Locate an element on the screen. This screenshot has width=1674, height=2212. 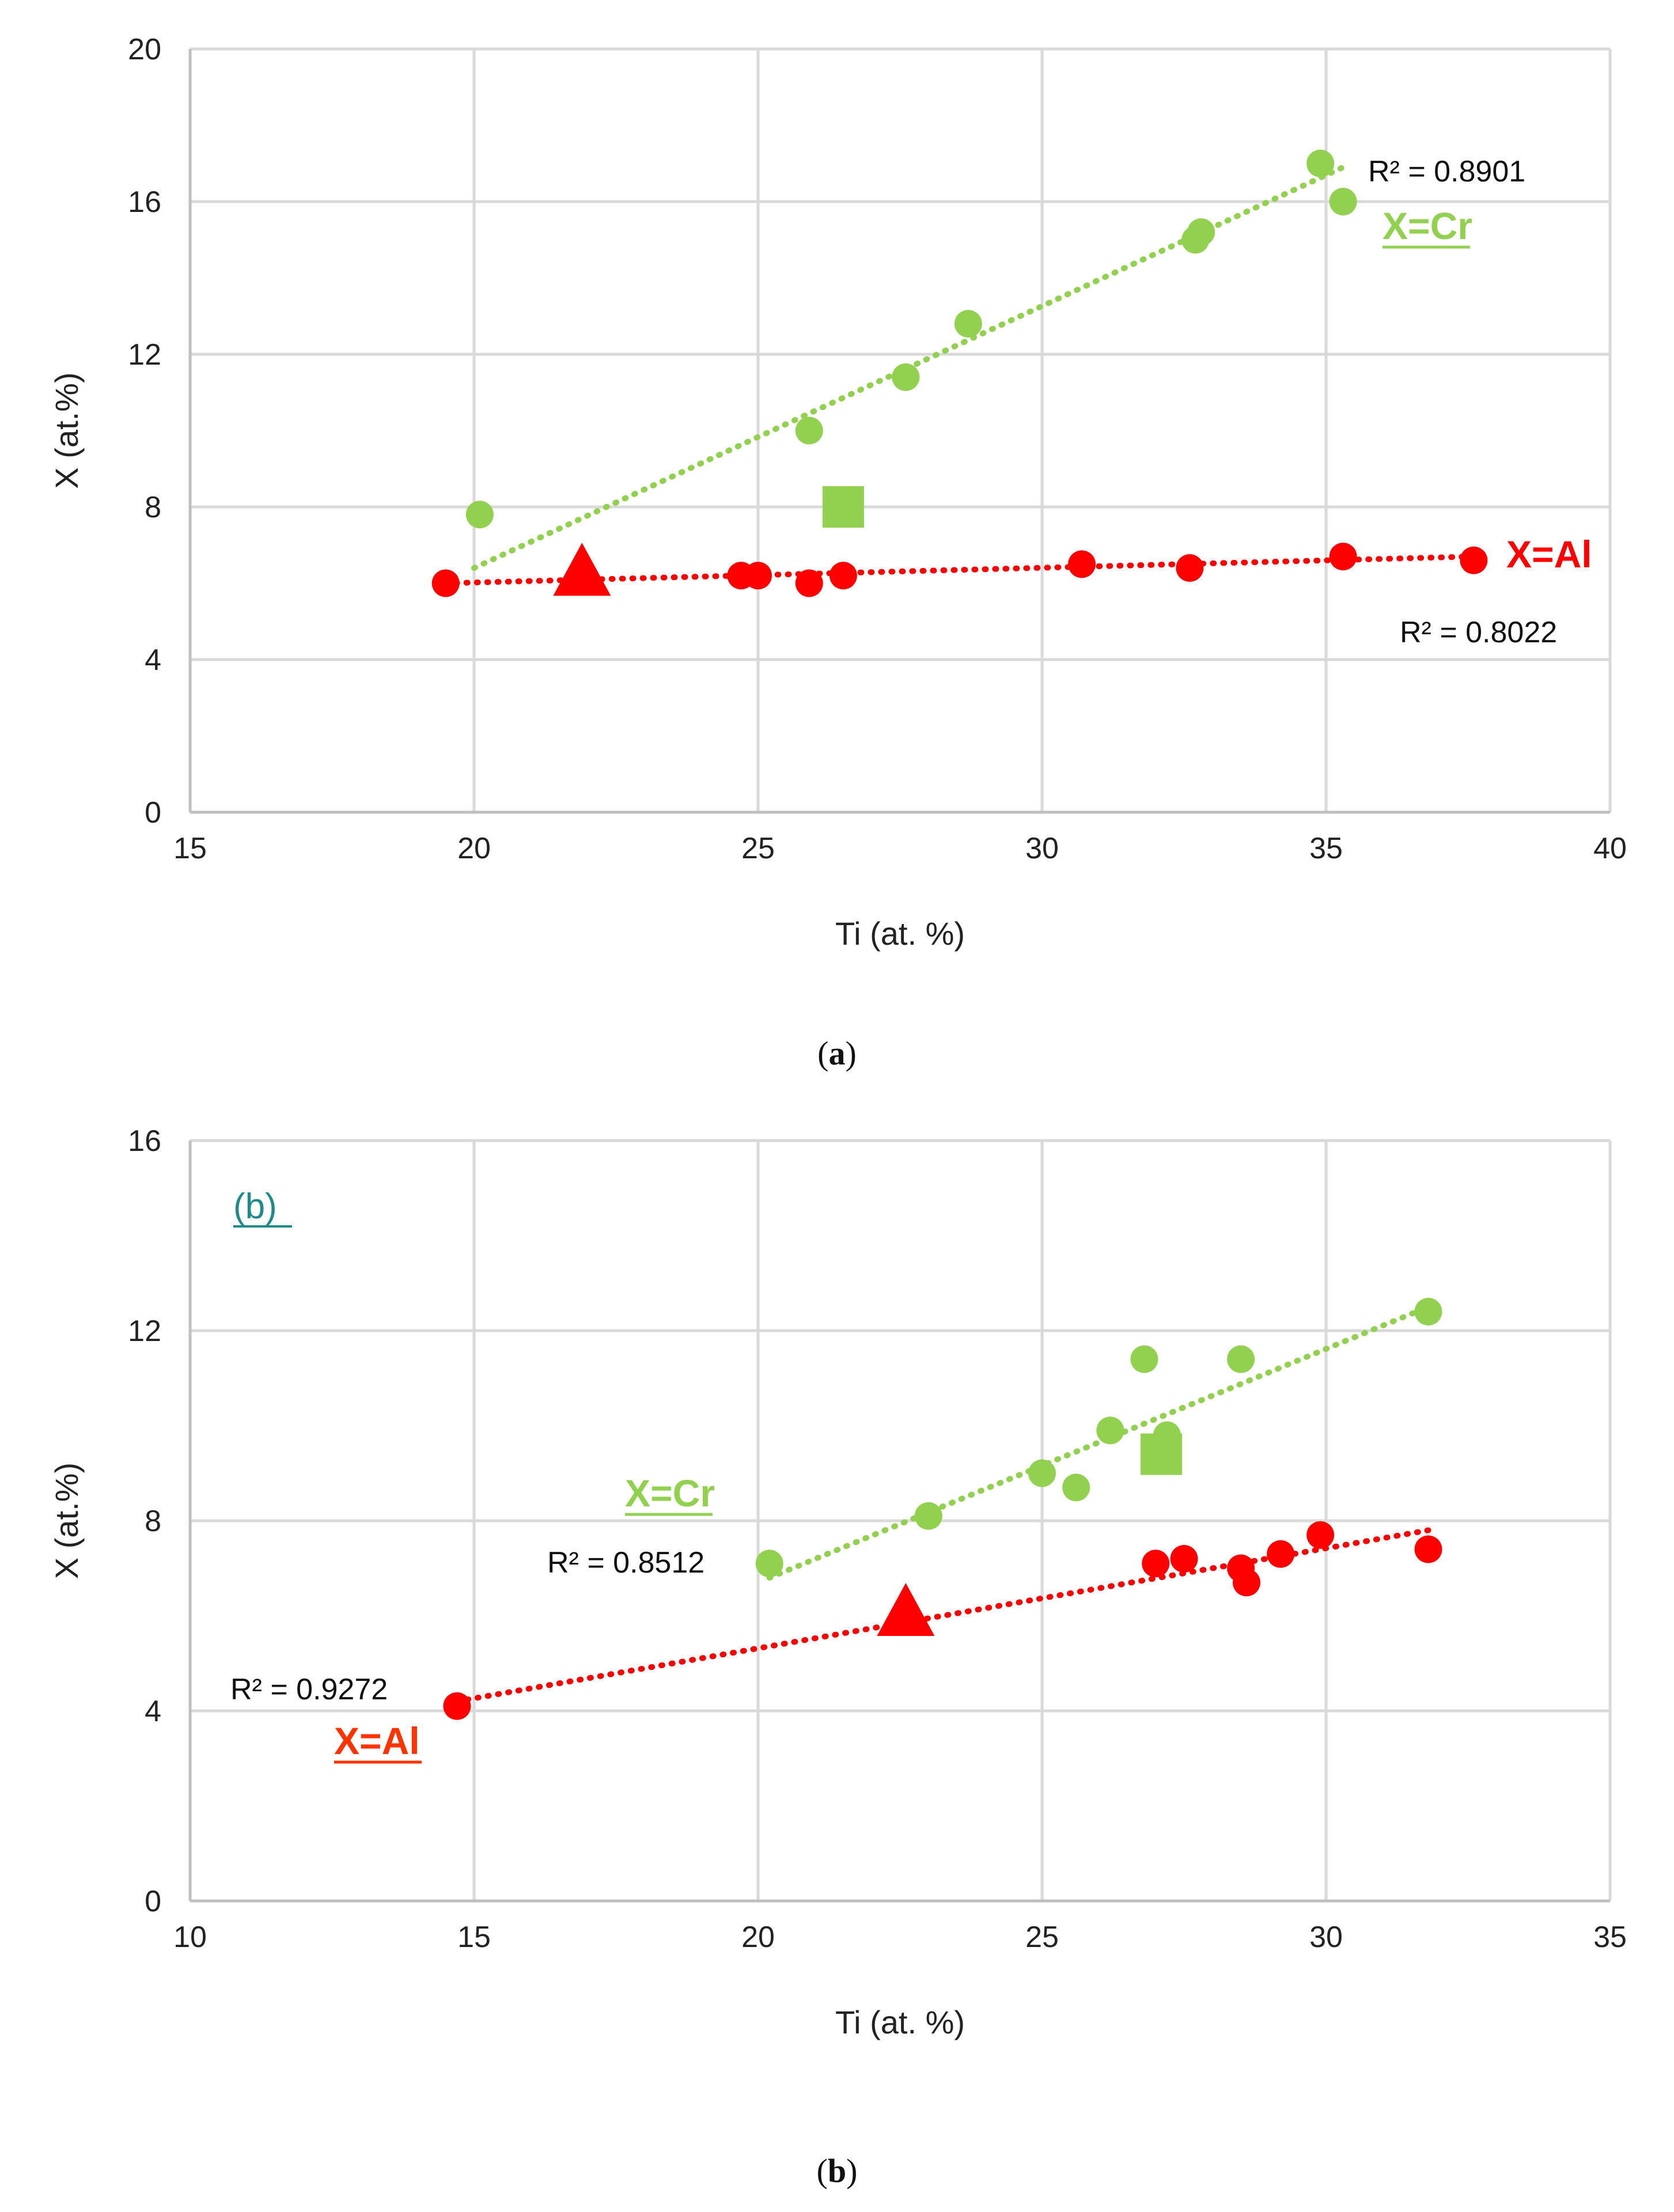
x-tick-label-b-35: 35 is located at coordinates (1610, 1937).